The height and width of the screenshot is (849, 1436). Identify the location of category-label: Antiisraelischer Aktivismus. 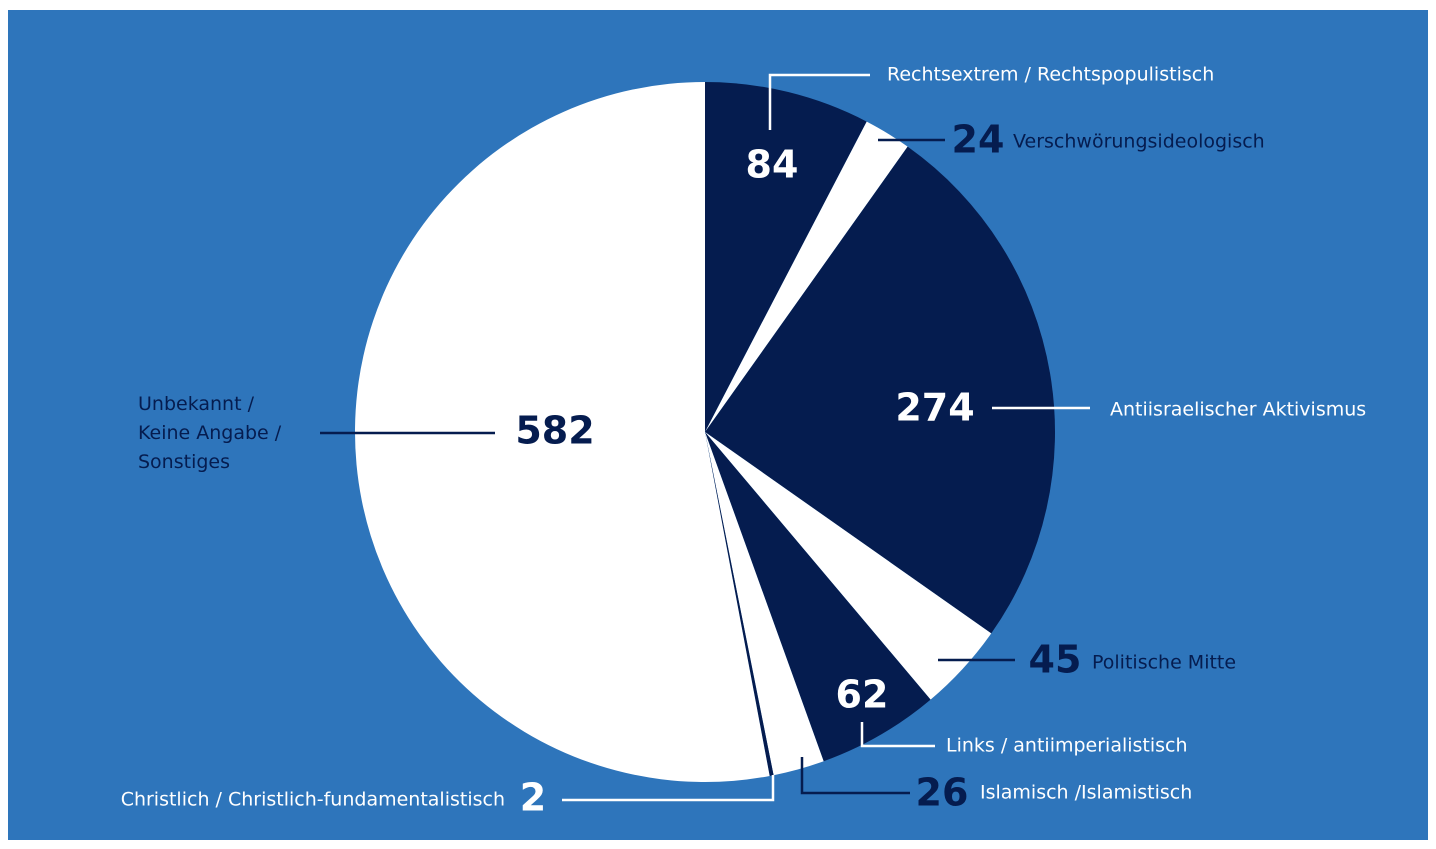
(1238, 410).